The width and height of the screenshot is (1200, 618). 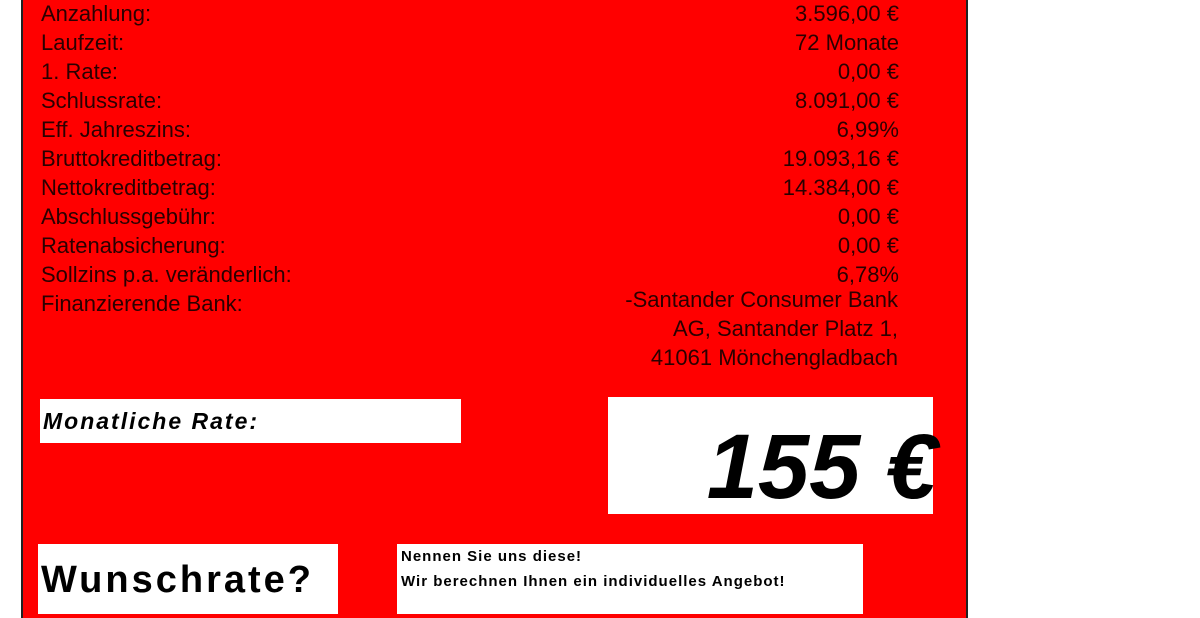 What do you see at coordinates (470, 71) in the screenshot?
I see `detail-row: 1. Rate: 0,00 €` at bounding box center [470, 71].